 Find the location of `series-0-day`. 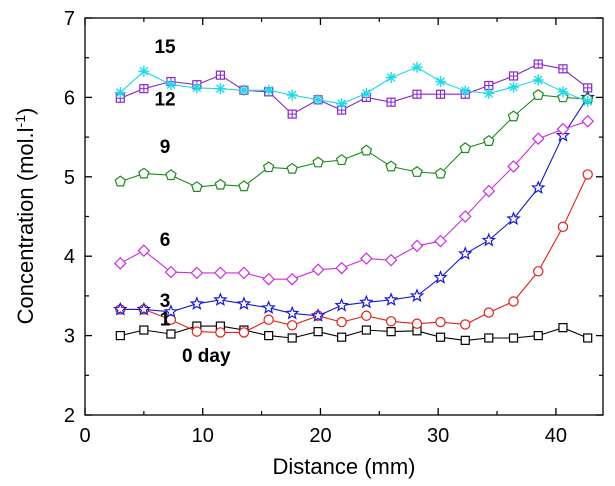

series-0-day is located at coordinates (354, 333).